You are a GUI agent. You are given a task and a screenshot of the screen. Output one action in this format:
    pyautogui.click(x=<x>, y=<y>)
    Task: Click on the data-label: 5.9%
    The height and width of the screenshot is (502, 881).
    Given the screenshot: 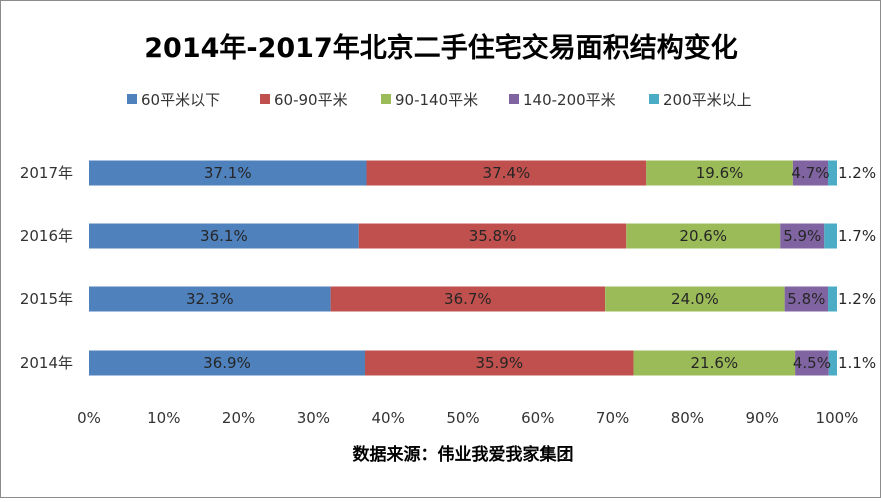 What is the action you would take?
    pyautogui.click(x=802, y=236)
    